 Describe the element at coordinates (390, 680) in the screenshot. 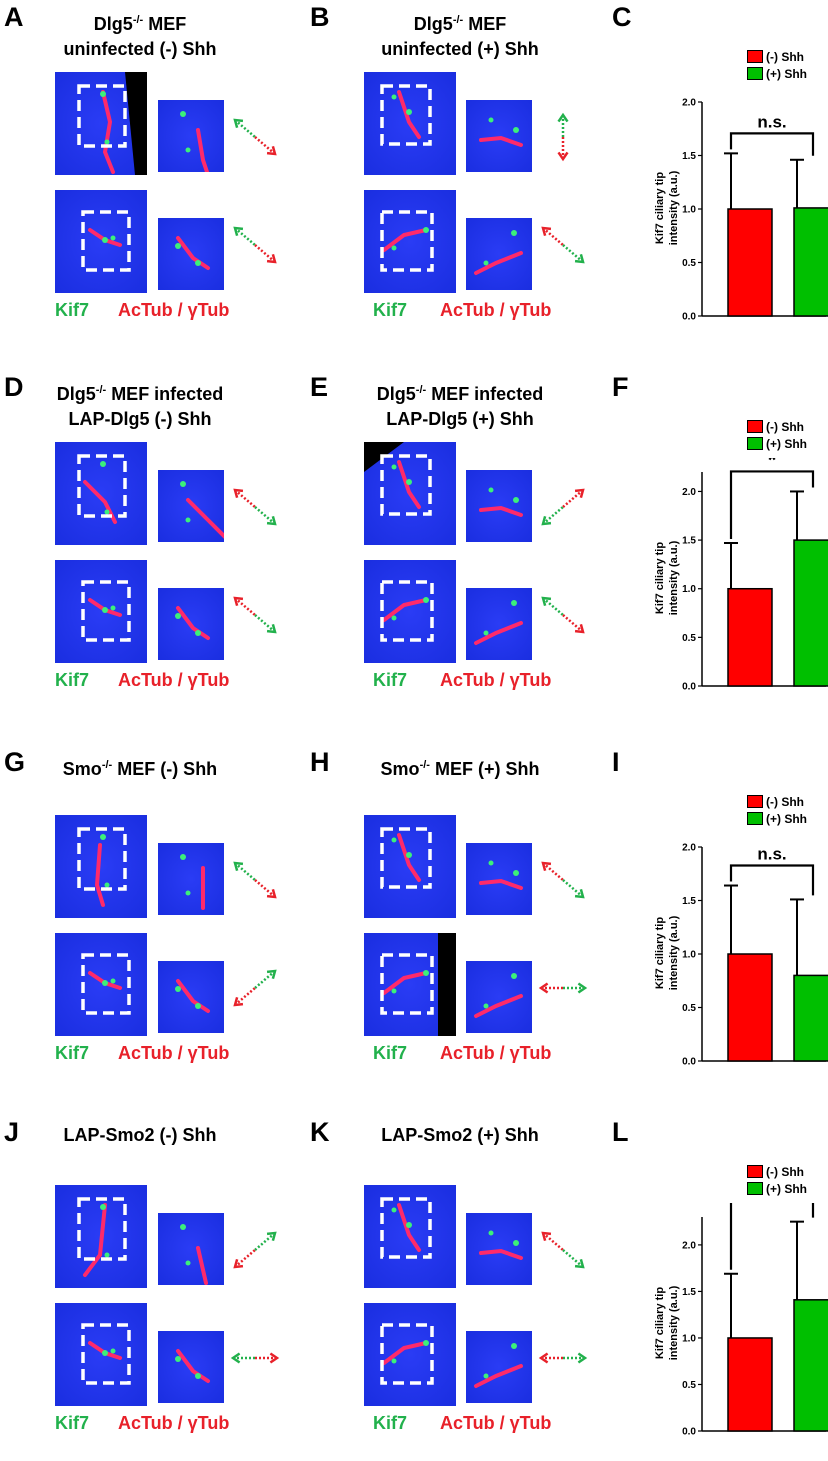

I see `kif7-label: Kif7` at that location.